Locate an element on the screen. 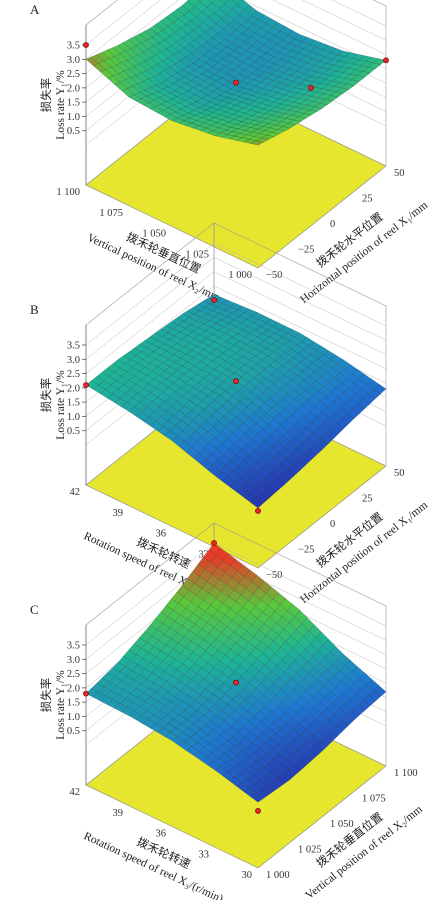  right-axis-tick-label: 1 000 is located at coordinates (278, 875).